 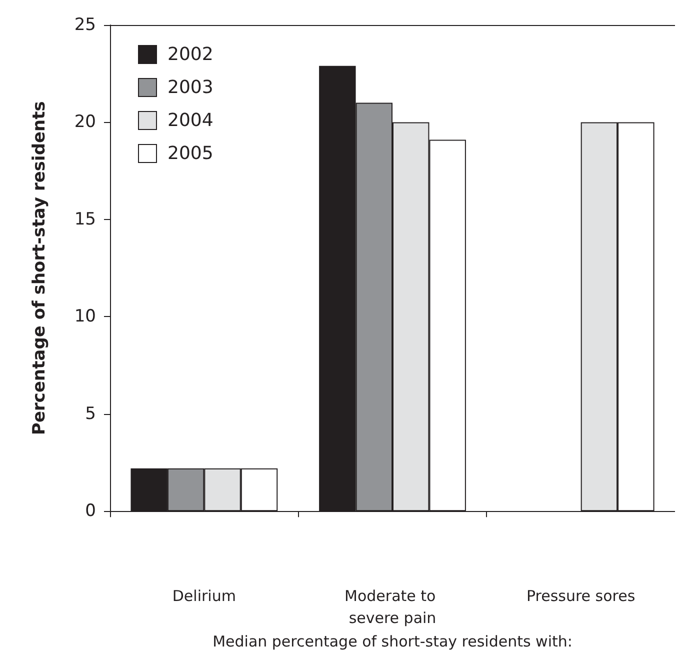 I want to click on x-tick-label: Delirium, so click(x=204, y=596).